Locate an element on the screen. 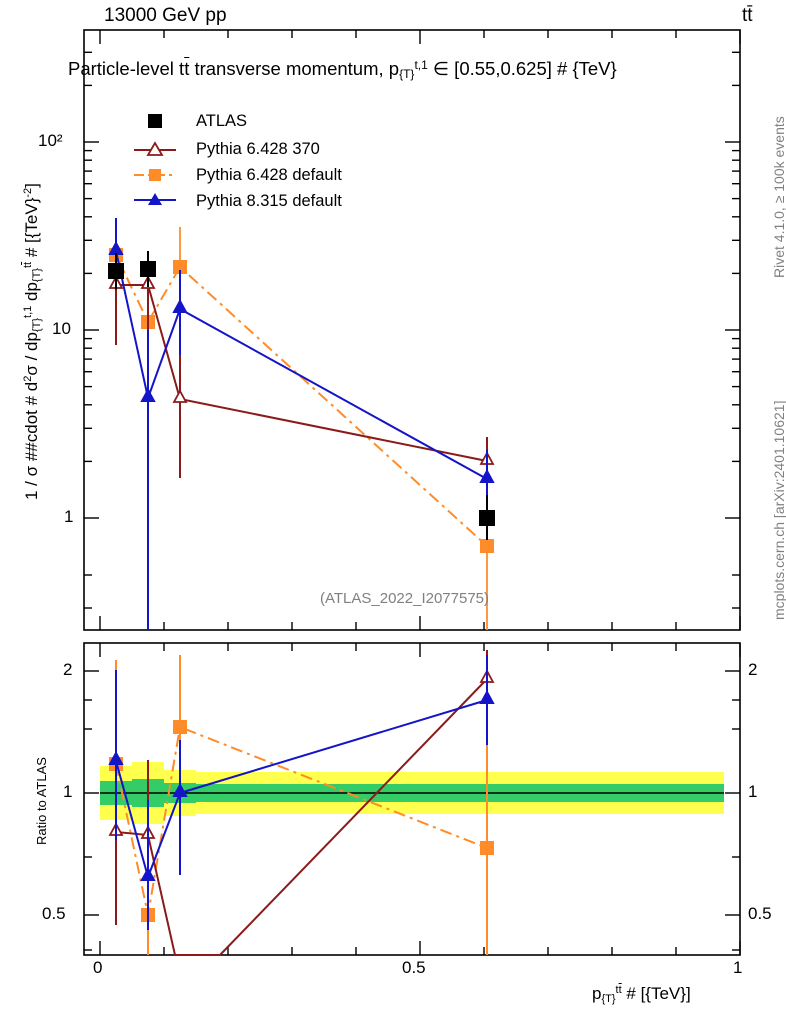  legend-label-pythia6-default: Pythia 6.428 default is located at coordinates (269, 175).